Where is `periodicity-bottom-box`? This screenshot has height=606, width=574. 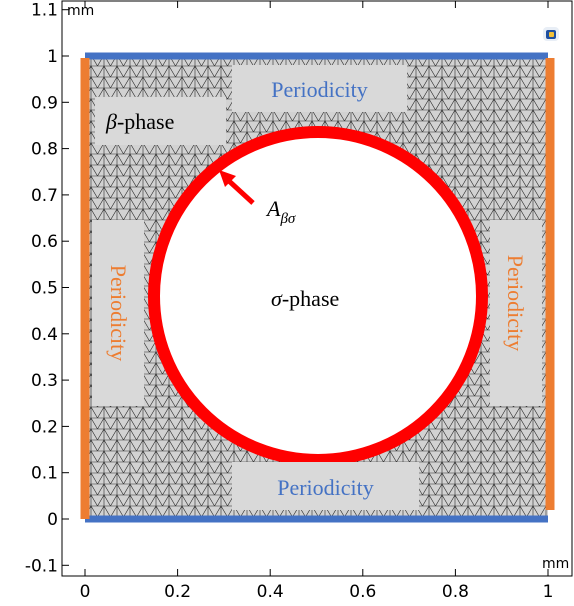 periodicity-bottom-box is located at coordinates (325, 486).